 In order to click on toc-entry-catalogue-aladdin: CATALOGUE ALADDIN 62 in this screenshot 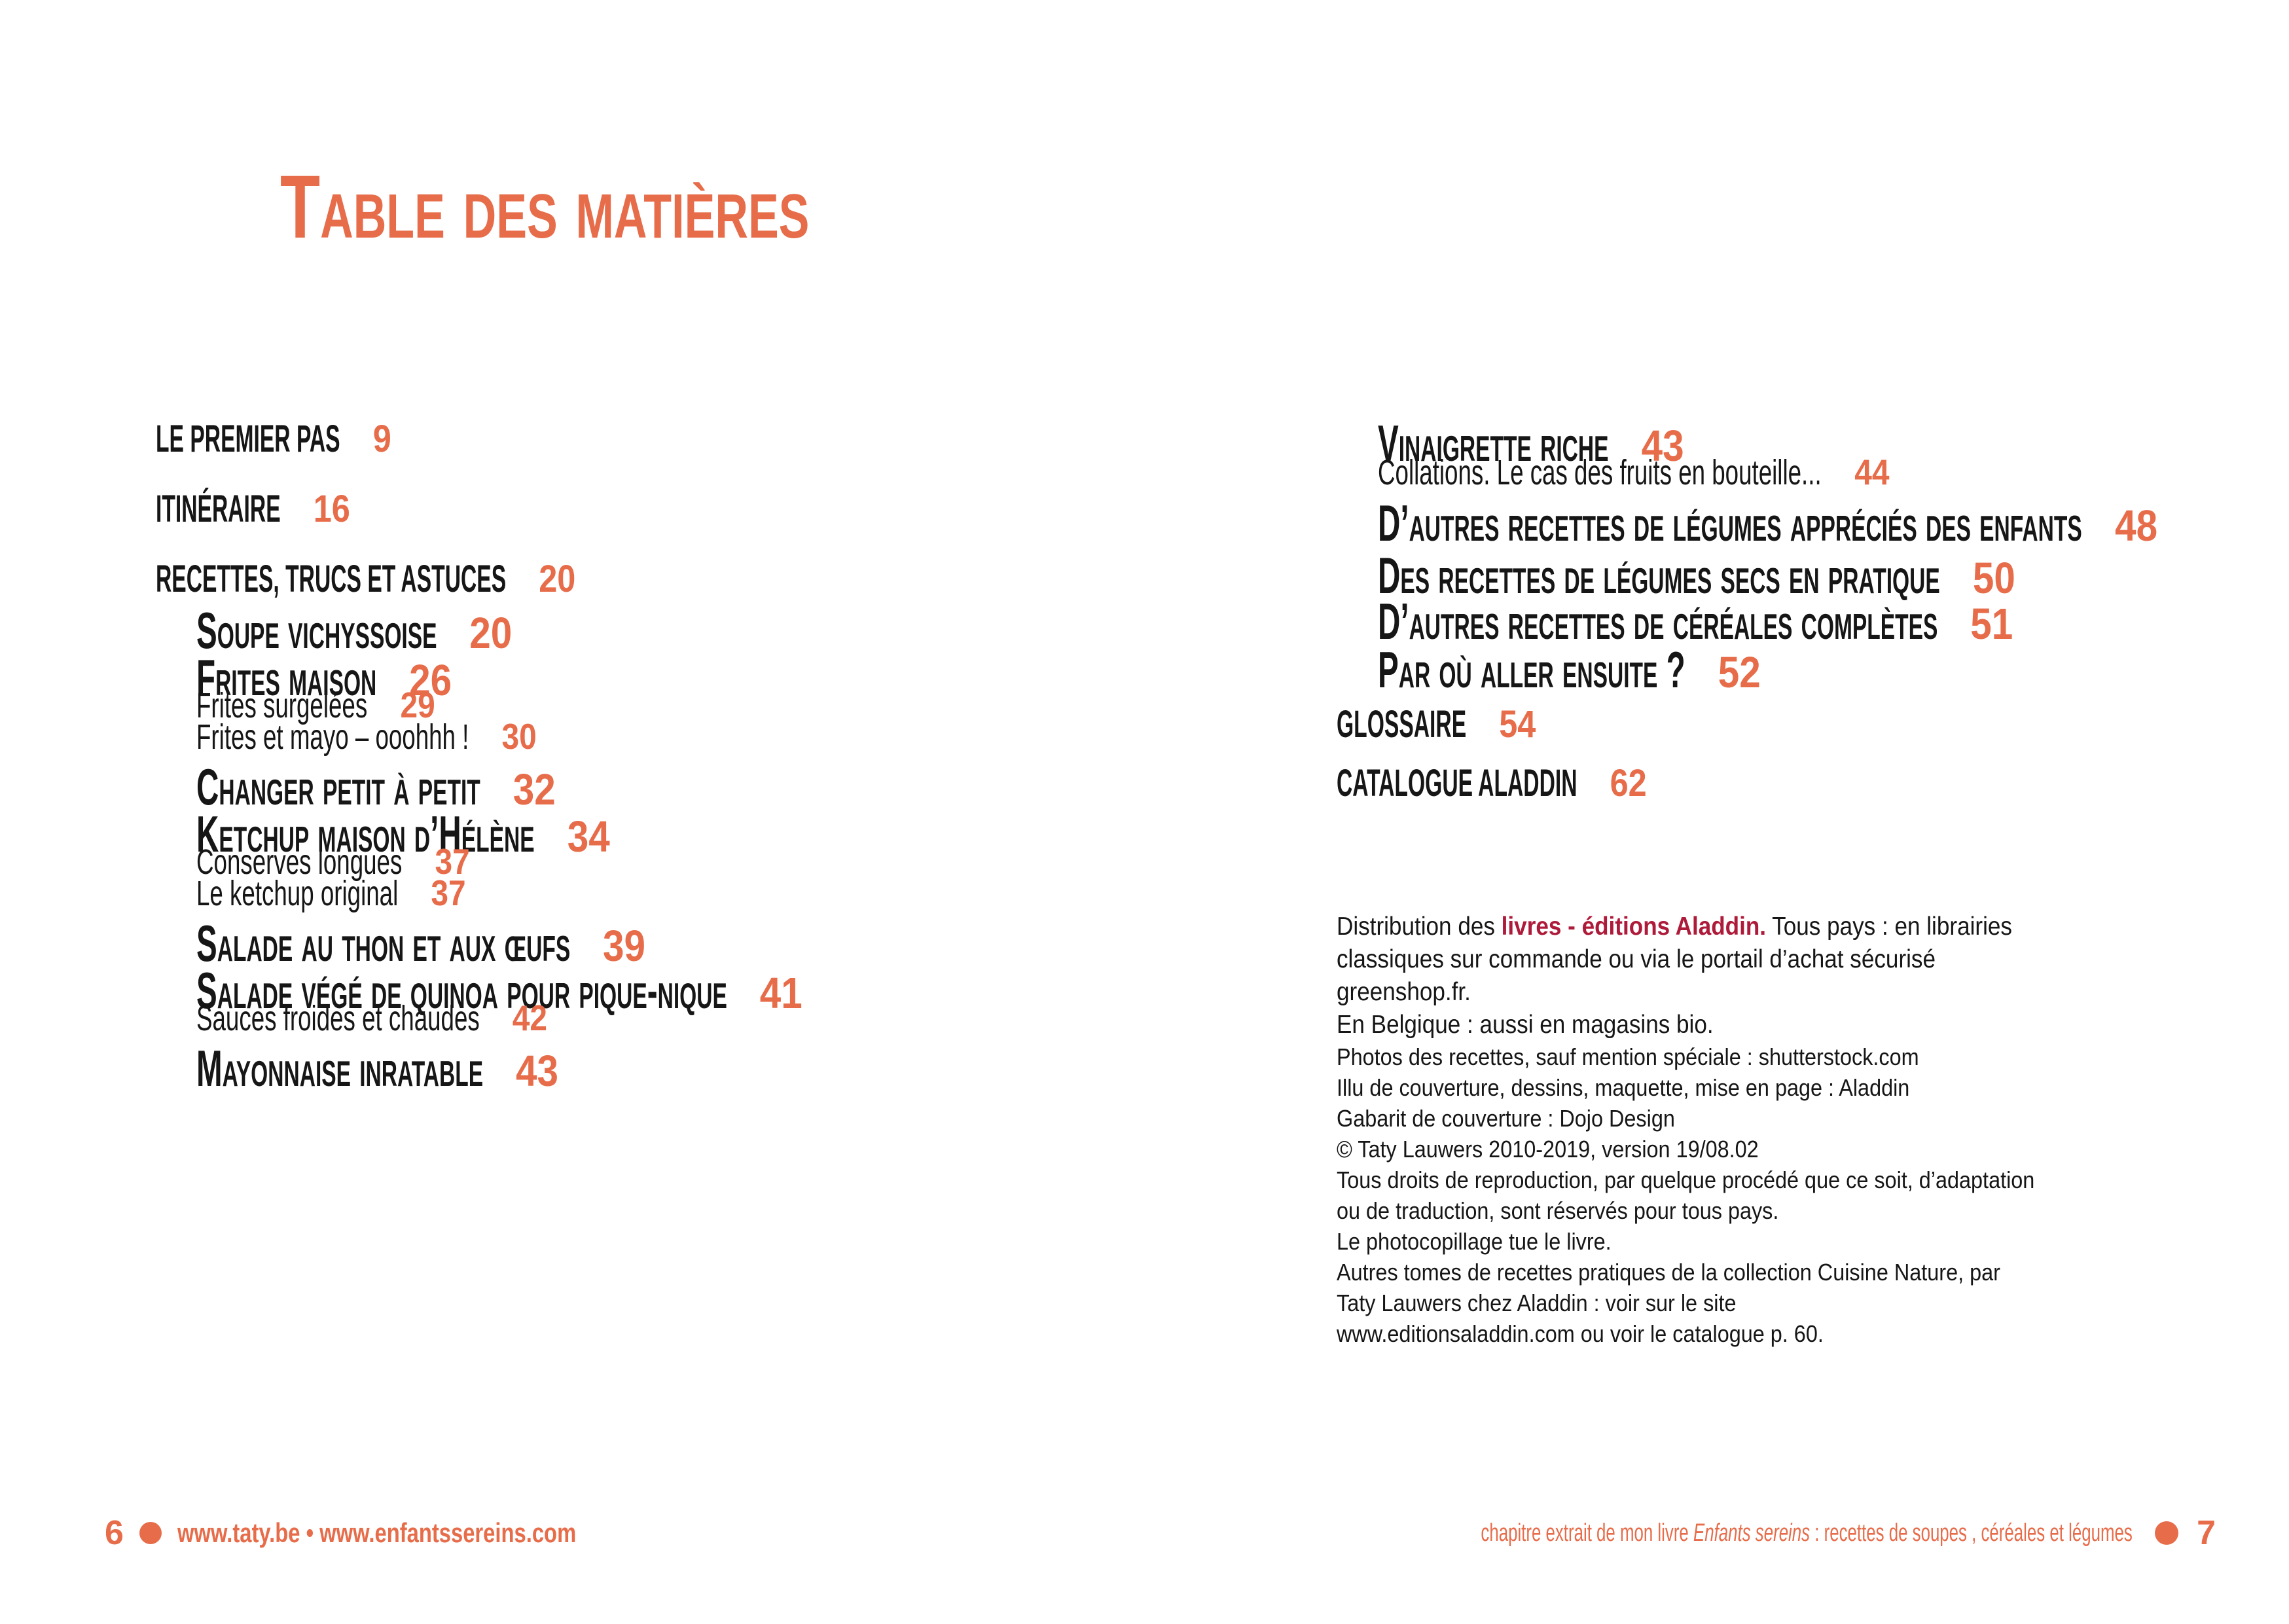, I will do `click(1492, 783)`.